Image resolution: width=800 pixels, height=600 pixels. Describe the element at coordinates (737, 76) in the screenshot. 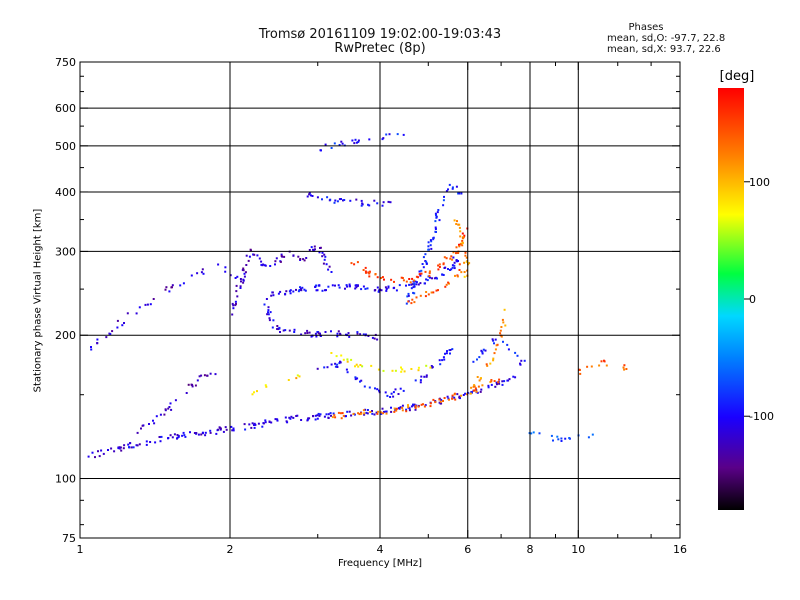

I see `colorbar-unit: [deg]` at that location.